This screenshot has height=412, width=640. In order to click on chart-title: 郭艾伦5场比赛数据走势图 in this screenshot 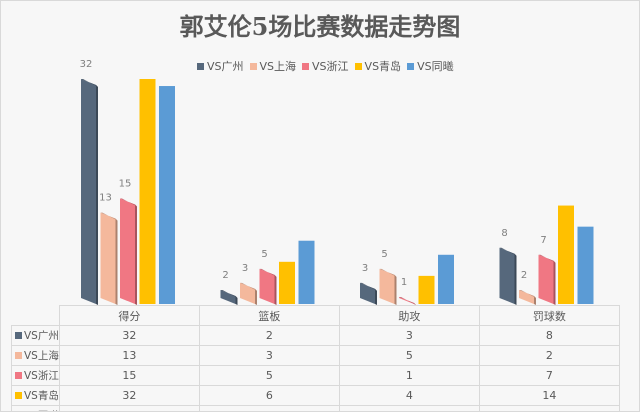, I will do `click(320, 26)`.